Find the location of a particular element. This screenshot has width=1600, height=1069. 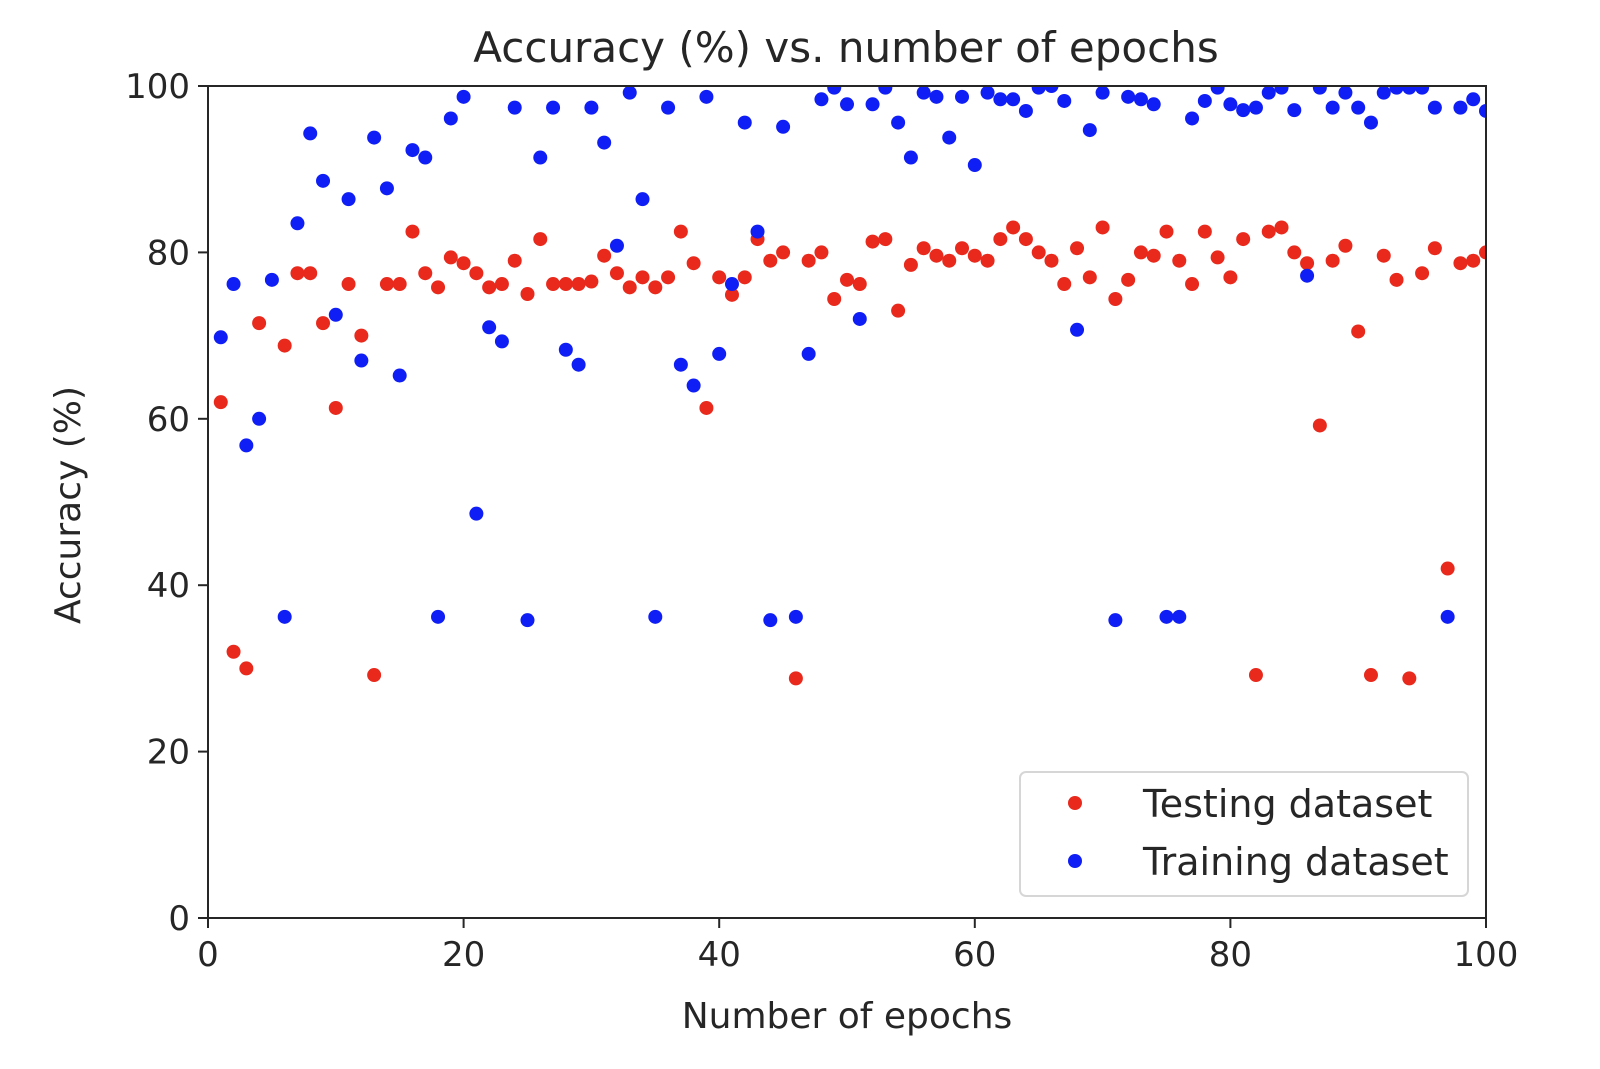

y-tick-label: 40 is located at coordinates (168, 586).